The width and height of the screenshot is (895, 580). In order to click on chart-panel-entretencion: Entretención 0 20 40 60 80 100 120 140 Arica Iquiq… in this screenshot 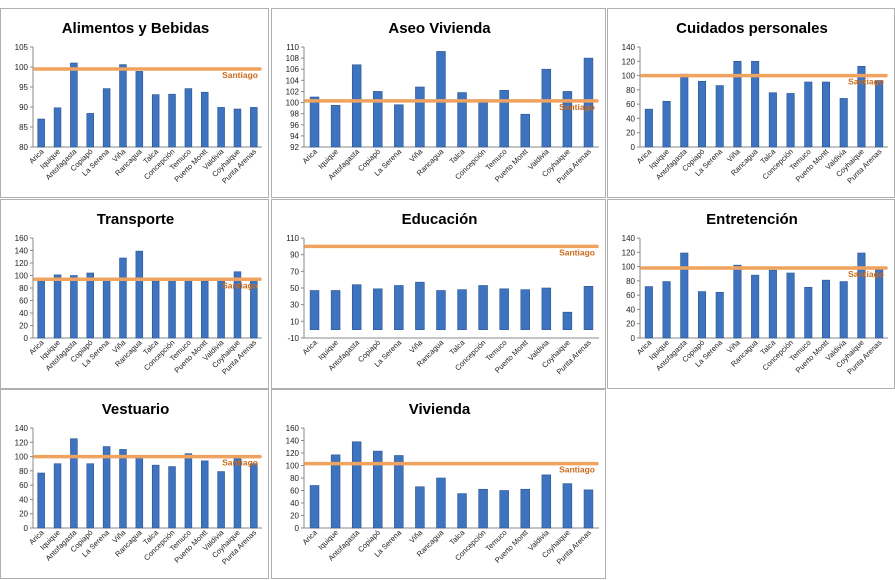, I will do `click(751, 294)`.